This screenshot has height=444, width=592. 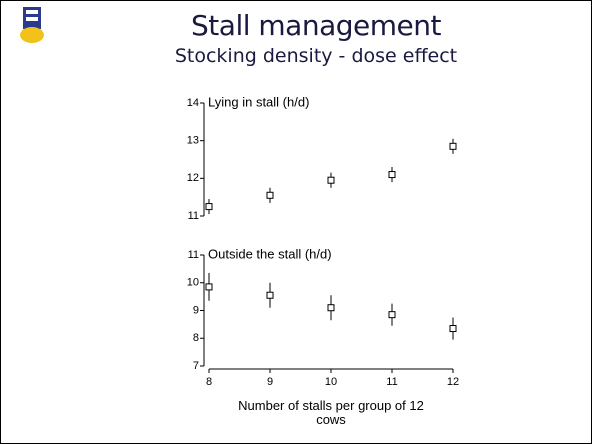 I want to click on title: Stall management, so click(x=316, y=25).